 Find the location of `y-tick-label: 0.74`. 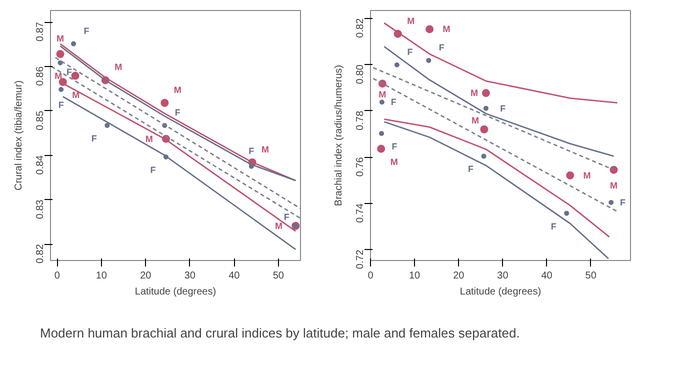

y-tick-label: 0.74 is located at coordinates (360, 212).